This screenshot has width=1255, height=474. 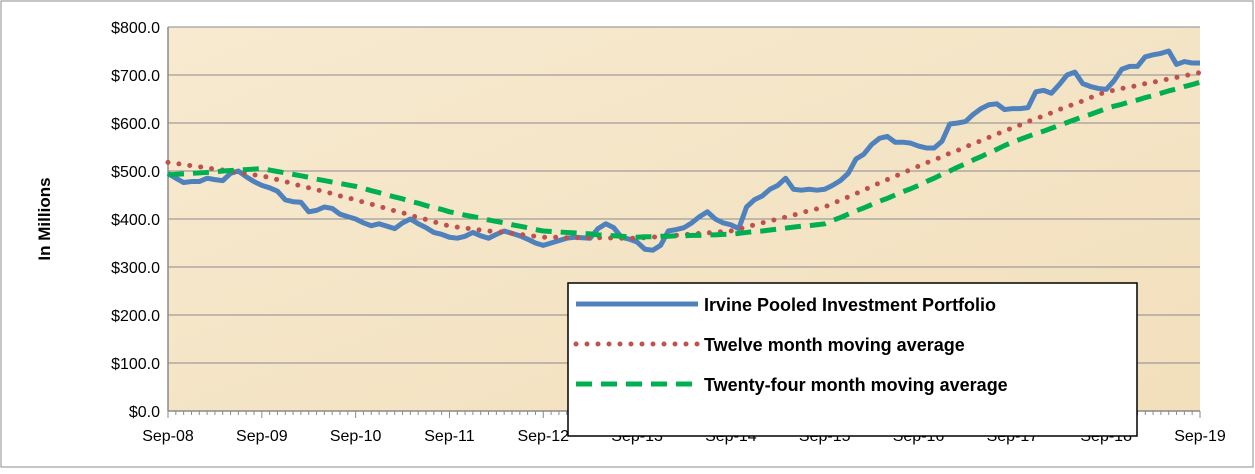 I want to click on x-tick-label: Sep-09, so click(x=262, y=436).